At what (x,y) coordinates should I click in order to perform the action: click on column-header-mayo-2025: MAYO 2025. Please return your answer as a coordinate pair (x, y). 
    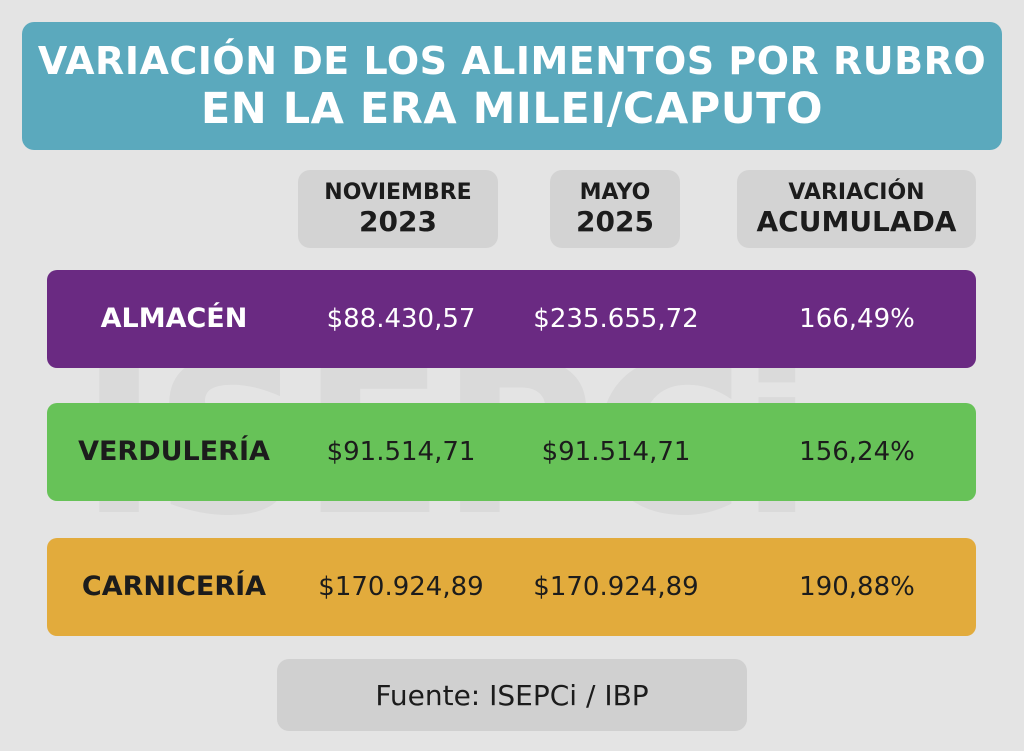
    Looking at the image, I should click on (615, 209).